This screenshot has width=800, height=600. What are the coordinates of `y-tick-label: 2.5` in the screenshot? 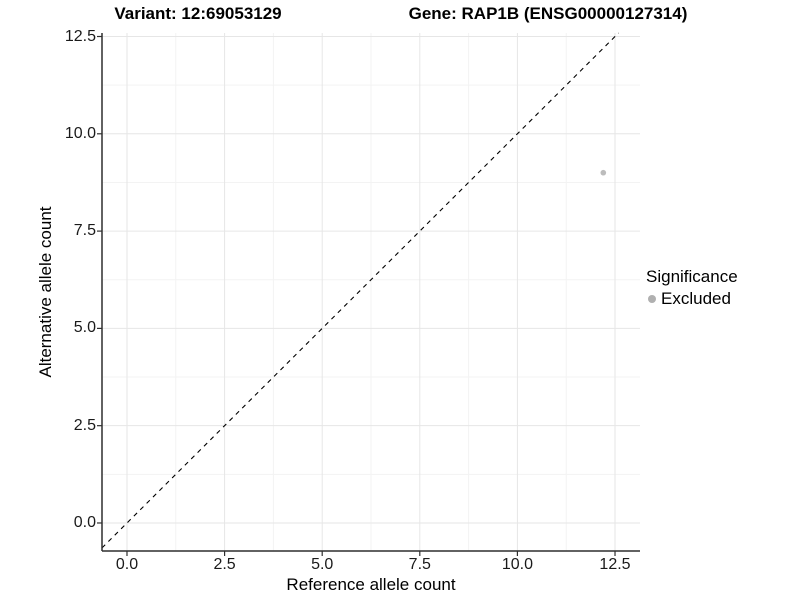 It's located at (84, 425).